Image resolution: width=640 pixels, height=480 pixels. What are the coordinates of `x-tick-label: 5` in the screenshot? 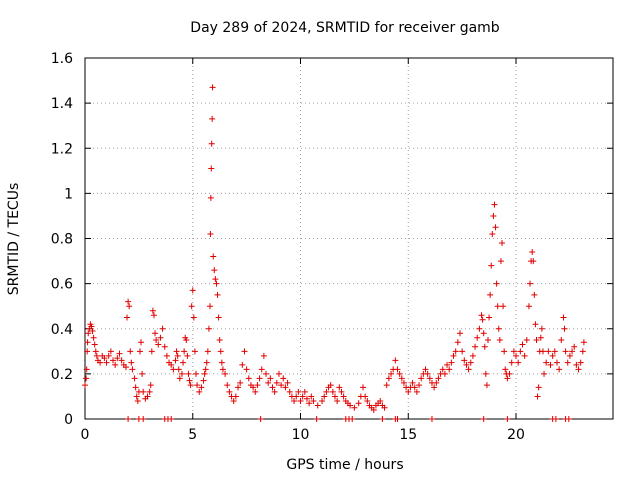 It's located at (192, 435).